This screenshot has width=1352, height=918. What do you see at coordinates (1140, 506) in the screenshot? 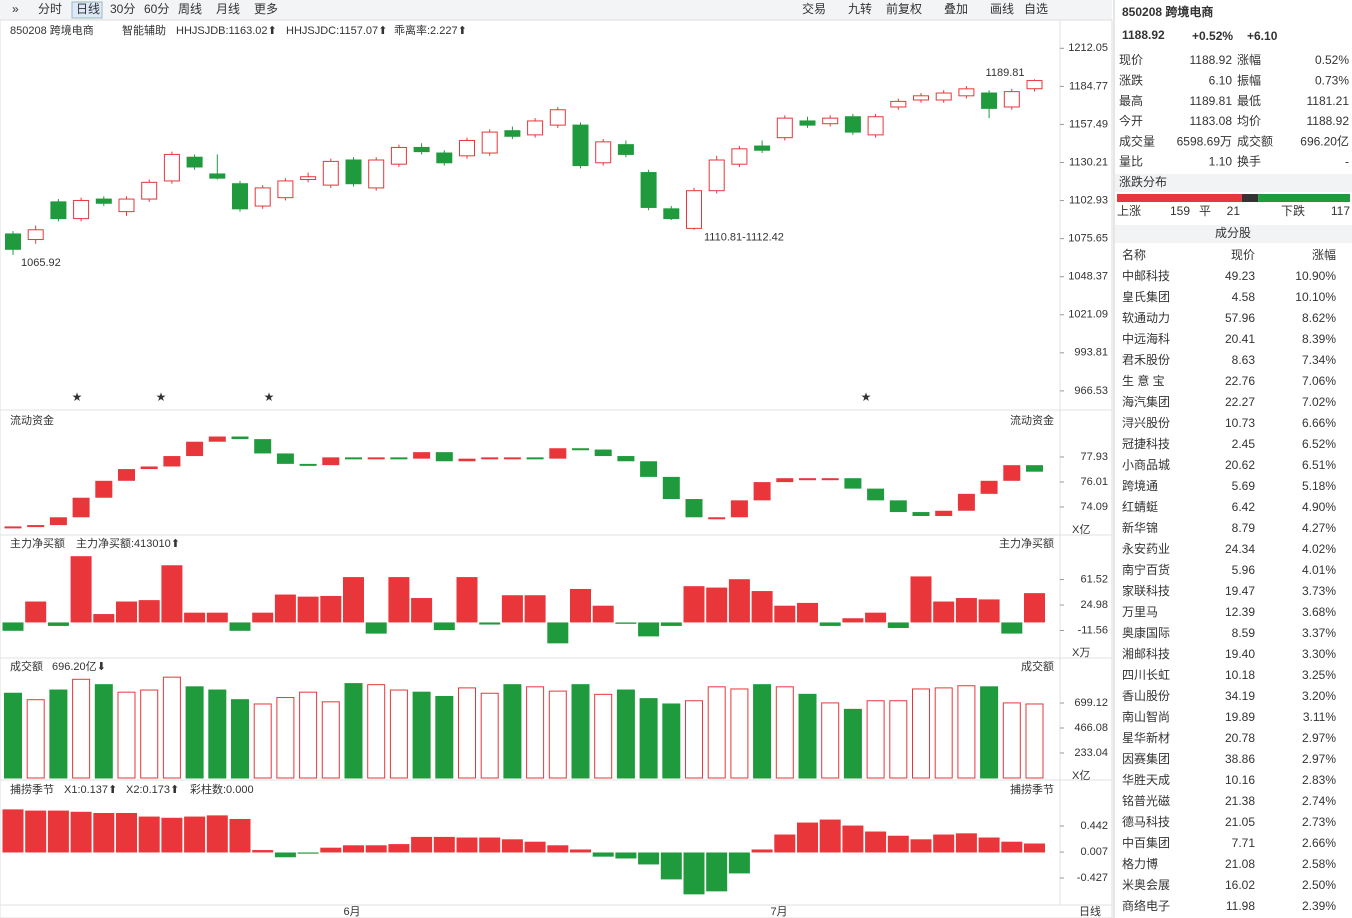
I see `stock-name: 红蜻蜓` at bounding box center [1140, 506].